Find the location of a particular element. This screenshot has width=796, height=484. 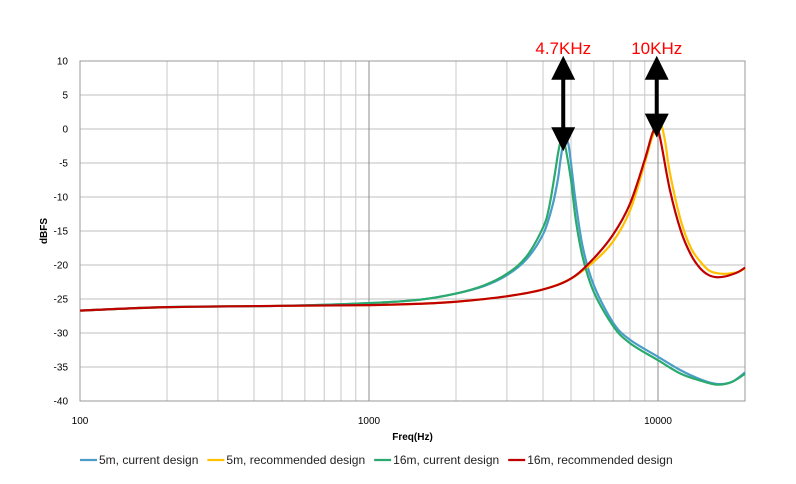

y-tick-label: 10 is located at coordinates (63, 62).